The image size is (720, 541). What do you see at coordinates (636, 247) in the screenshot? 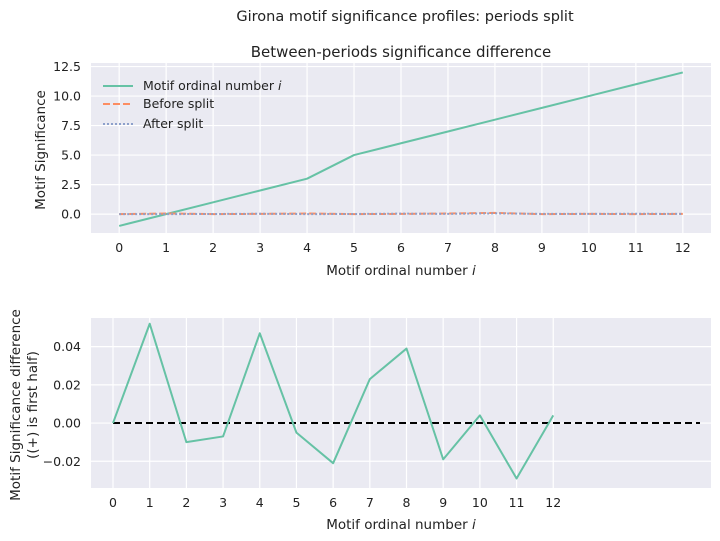
I see `top-x-tick-label: 11` at bounding box center [636, 247].